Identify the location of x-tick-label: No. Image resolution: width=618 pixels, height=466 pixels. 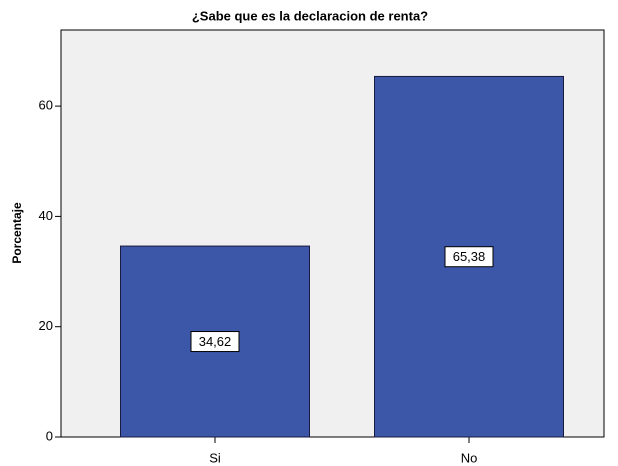
(469, 457).